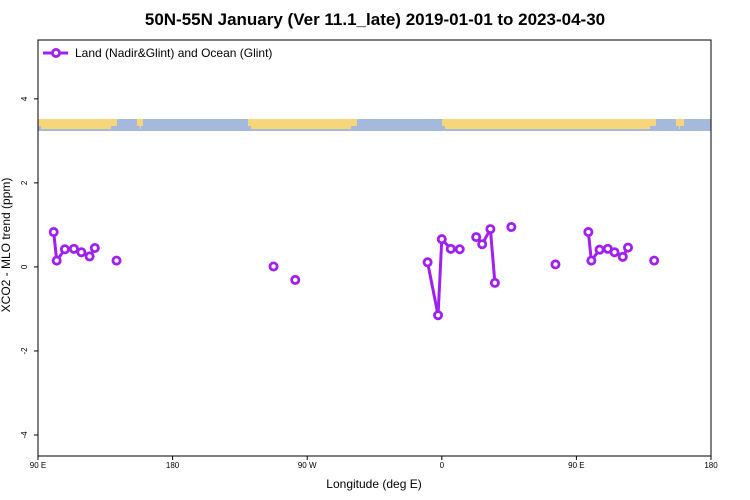  I want to click on legend: Land (Nadir&Glint) and Ocean (Glint), so click(157, 53).